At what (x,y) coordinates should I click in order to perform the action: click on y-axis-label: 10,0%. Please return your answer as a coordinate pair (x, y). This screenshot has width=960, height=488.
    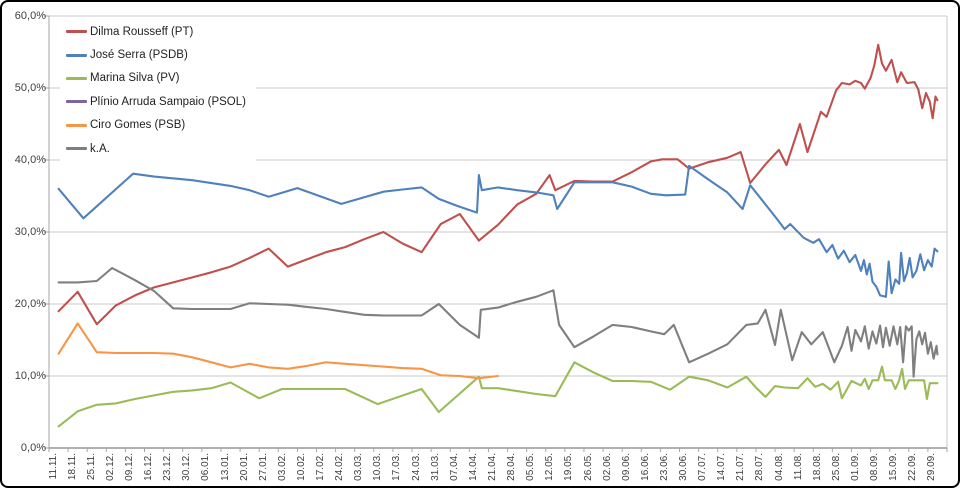
    Looking at the image, I should click on (30, 376).